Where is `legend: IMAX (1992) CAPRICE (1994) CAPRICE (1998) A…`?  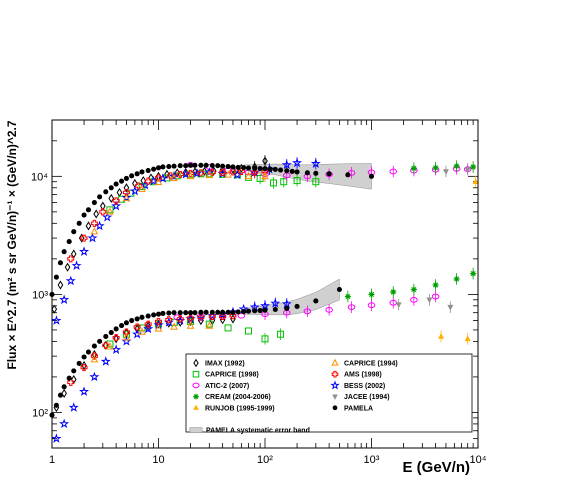
legend: IMAX (1992) CAPRICE (1994) CAPRICE (1998) A… is located at coordinates (329, 394).